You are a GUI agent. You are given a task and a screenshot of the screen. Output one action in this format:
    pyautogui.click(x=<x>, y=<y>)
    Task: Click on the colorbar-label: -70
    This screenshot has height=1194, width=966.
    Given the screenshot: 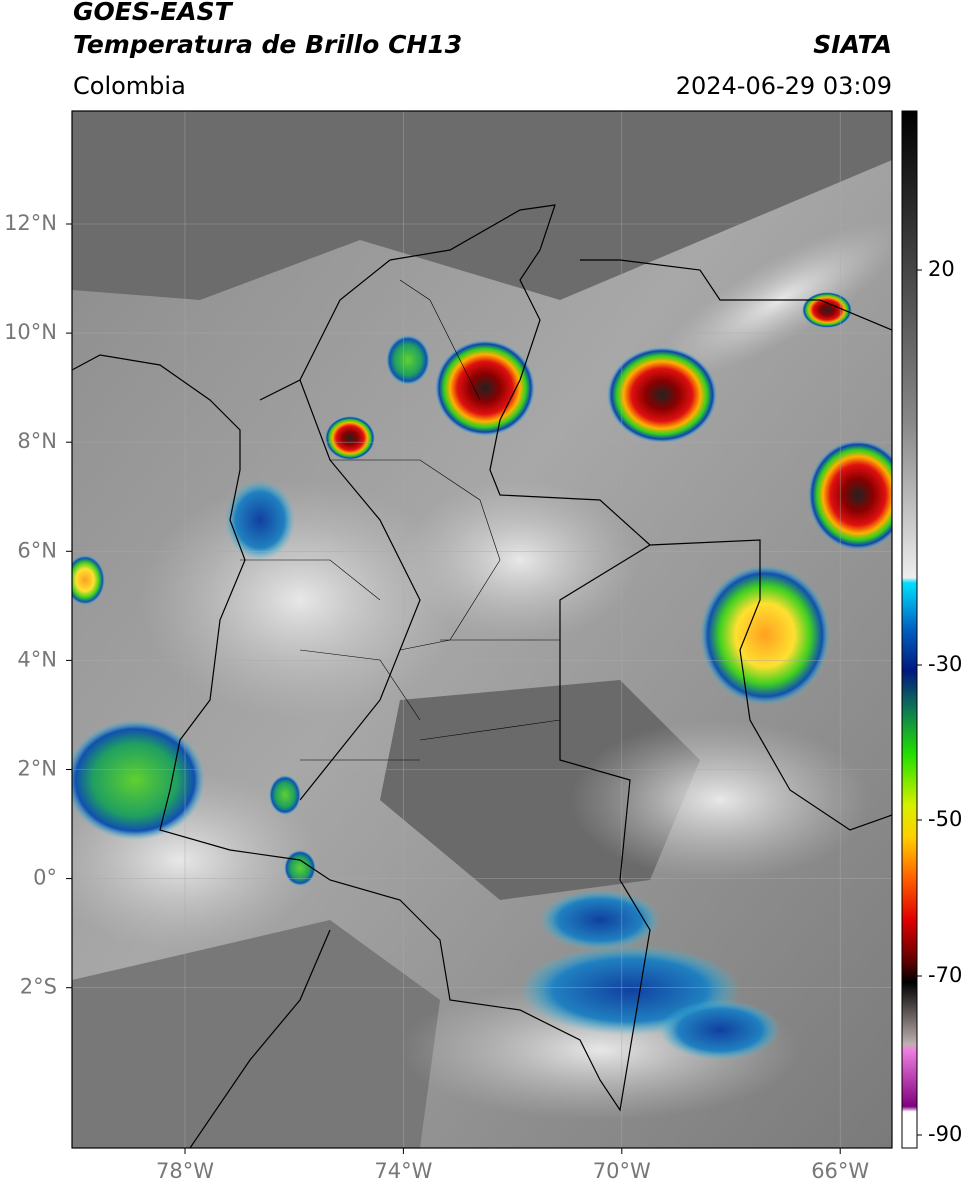 What is the action you would take?
    pyautogui.click(x=945, y=975)
    